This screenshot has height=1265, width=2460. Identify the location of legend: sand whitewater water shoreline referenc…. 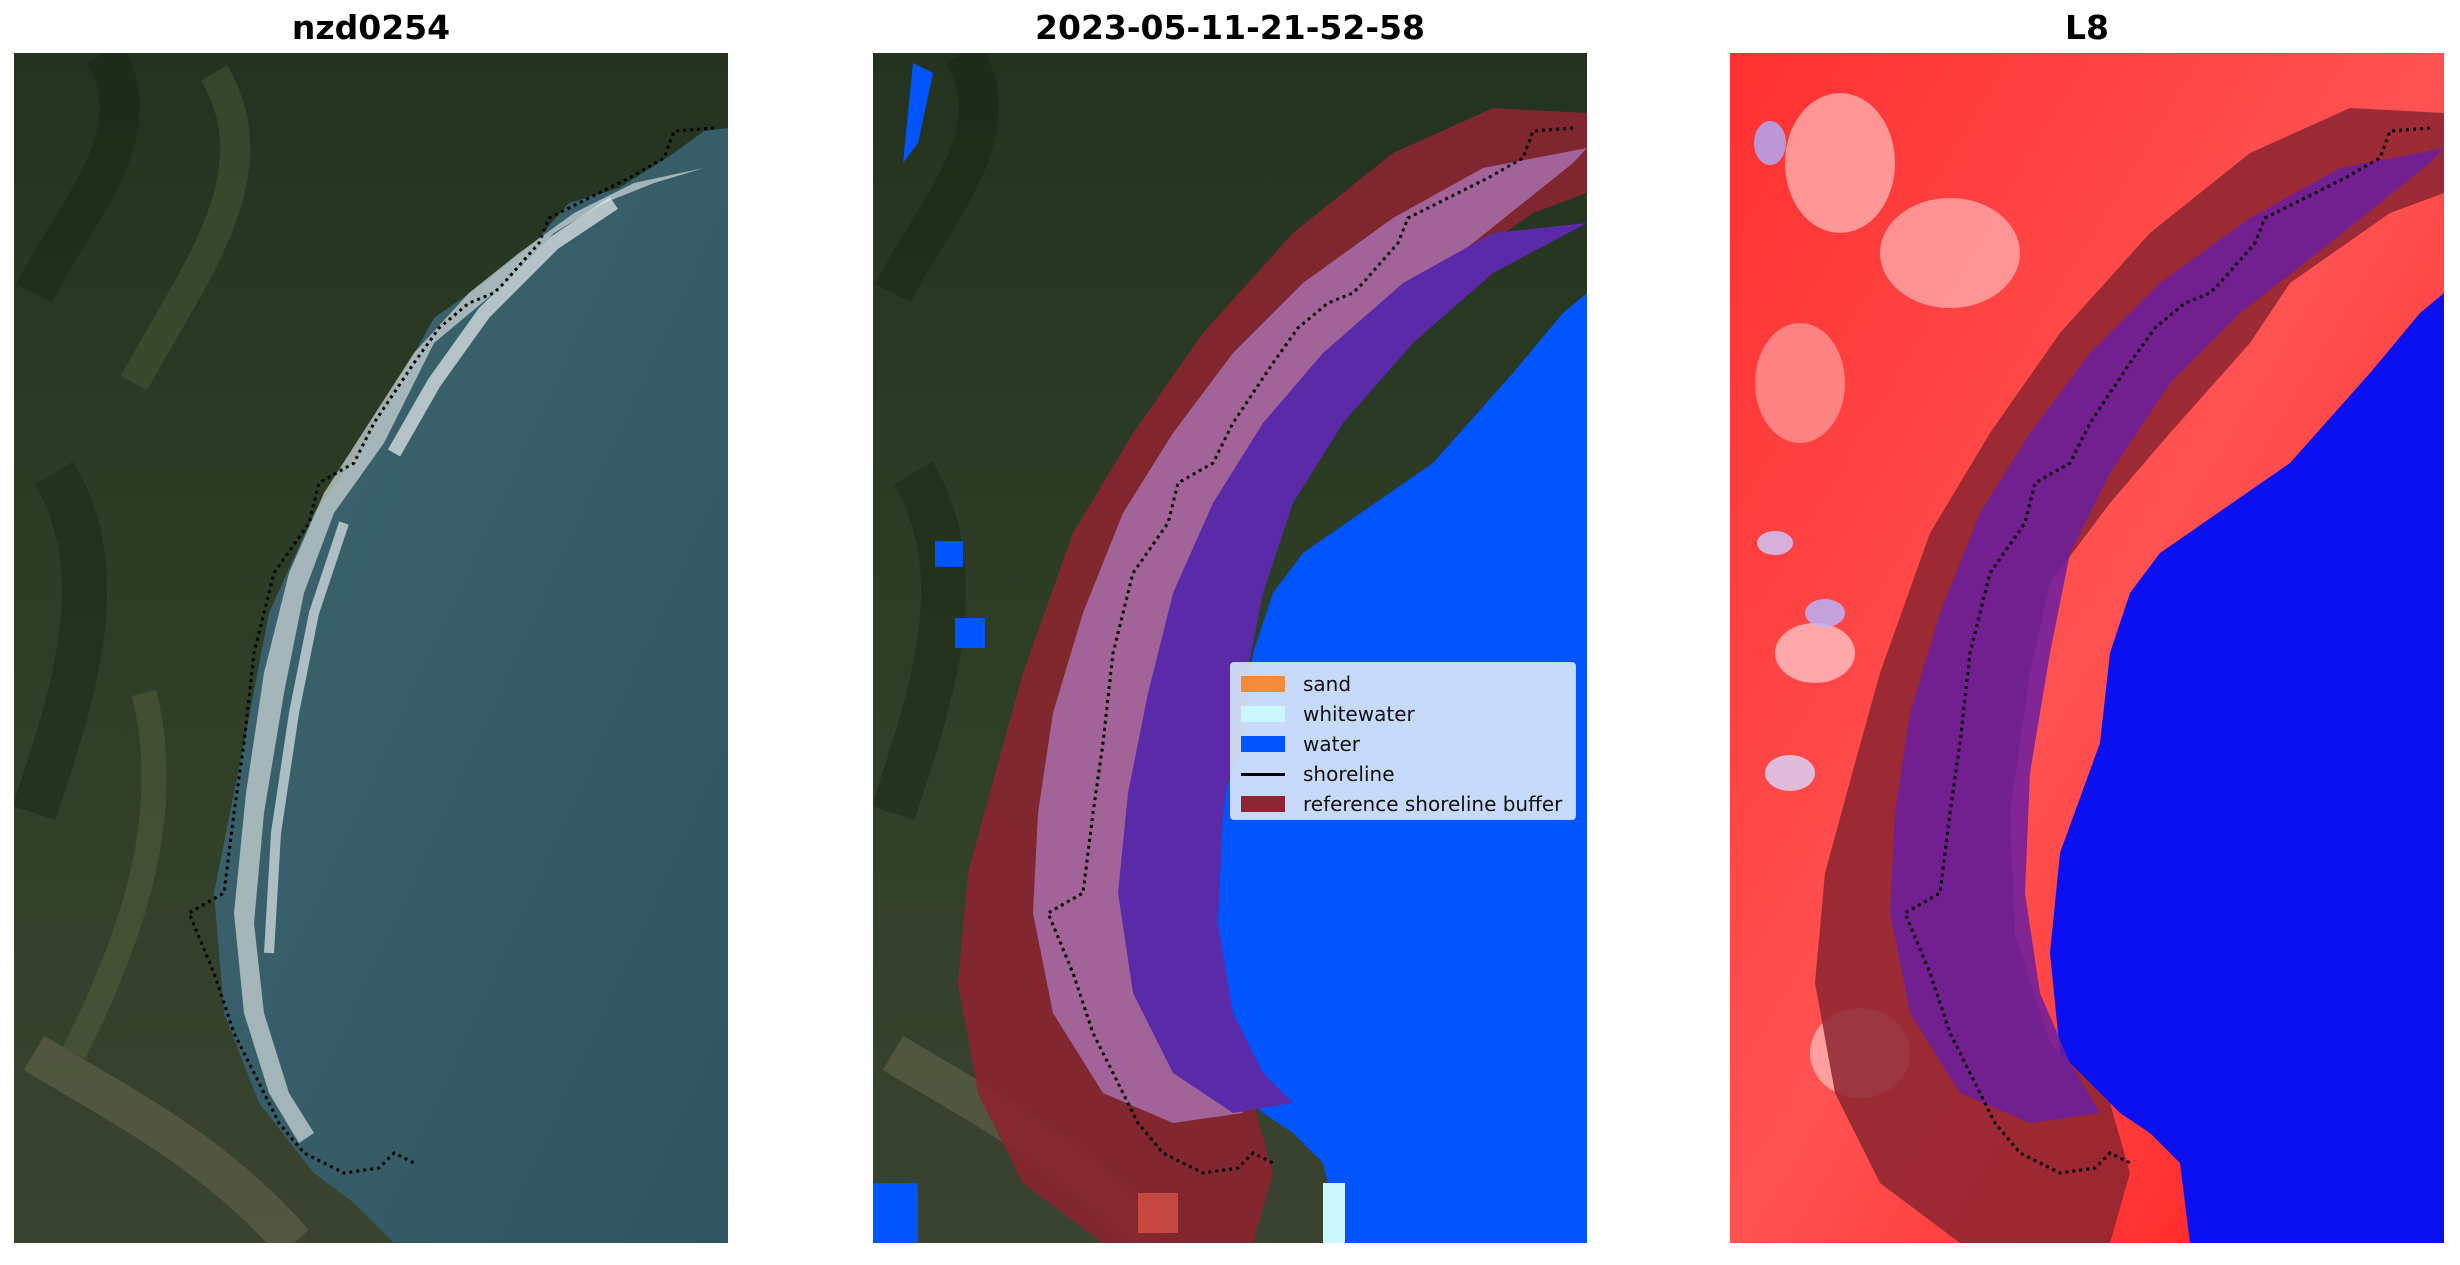
(1403, 741).